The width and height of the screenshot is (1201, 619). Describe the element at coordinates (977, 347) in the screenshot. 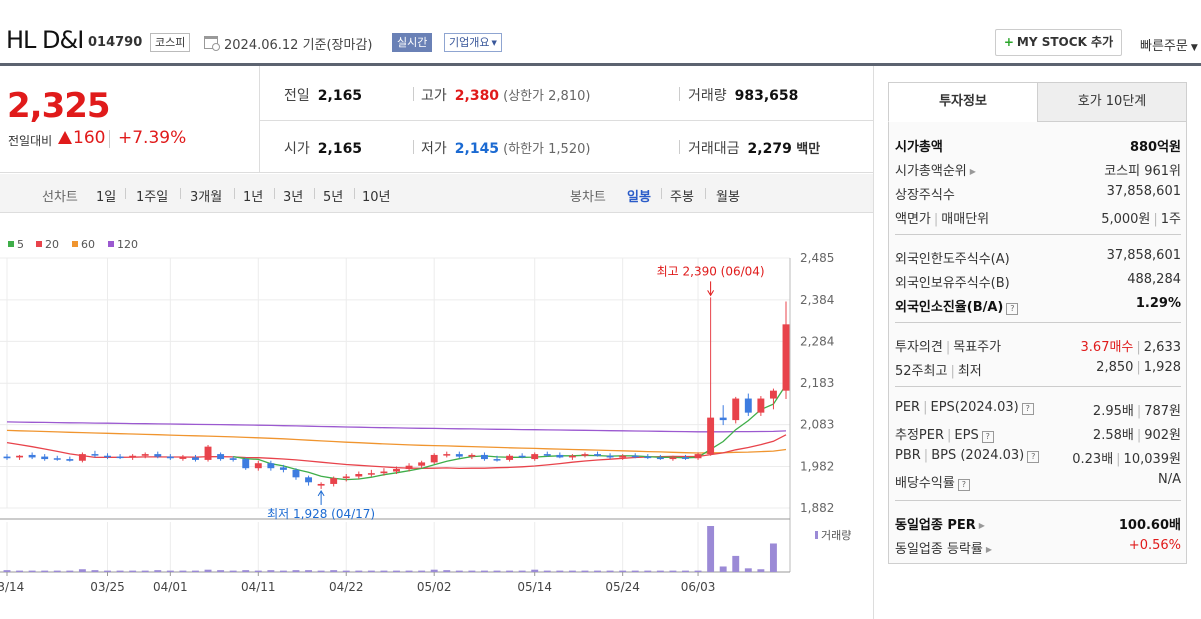

I see `target-label: 목표주가` at that location.